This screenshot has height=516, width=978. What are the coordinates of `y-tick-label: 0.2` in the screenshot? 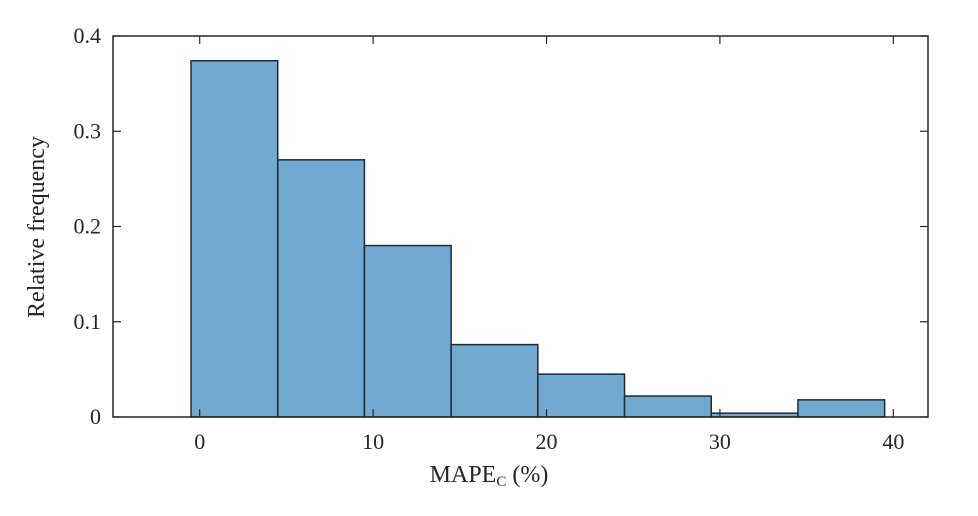 It's located at (88, 226).